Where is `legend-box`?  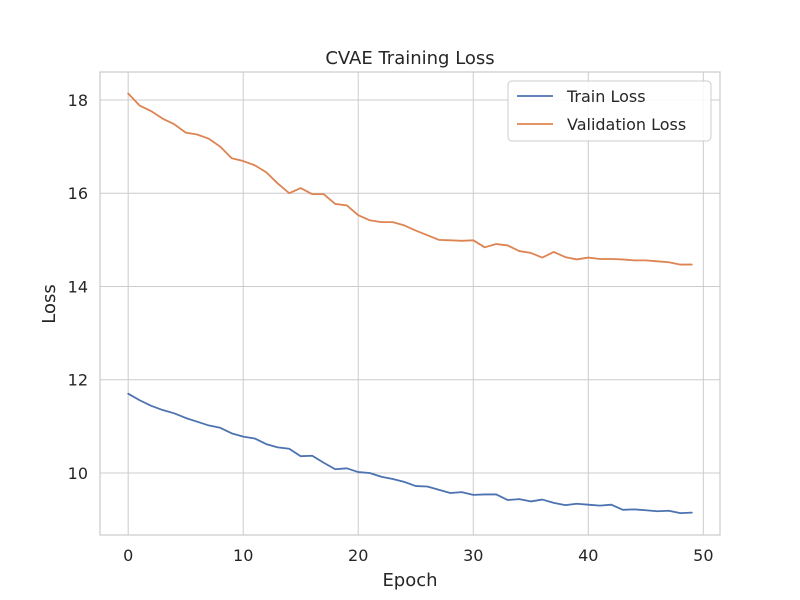 legend-box is located at coordinates (609, 111).